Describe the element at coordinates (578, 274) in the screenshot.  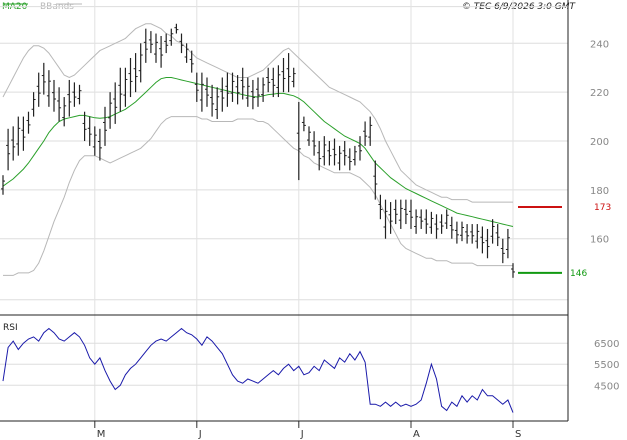
I see `level-label-146: 146` at that location.